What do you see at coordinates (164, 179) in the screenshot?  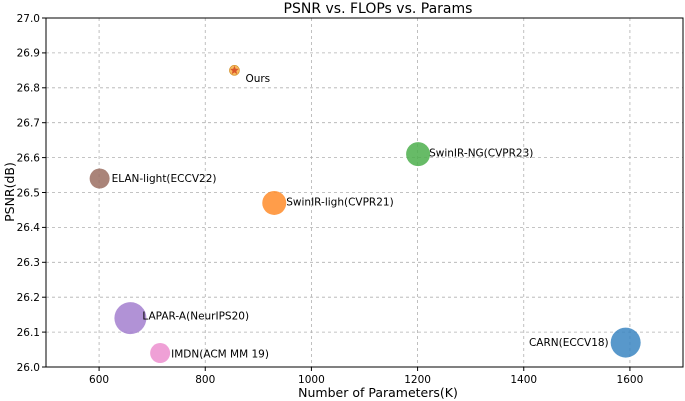 I see `data-point-label: ELAN-light(ECCV22)` at bounding box center [164, 179].